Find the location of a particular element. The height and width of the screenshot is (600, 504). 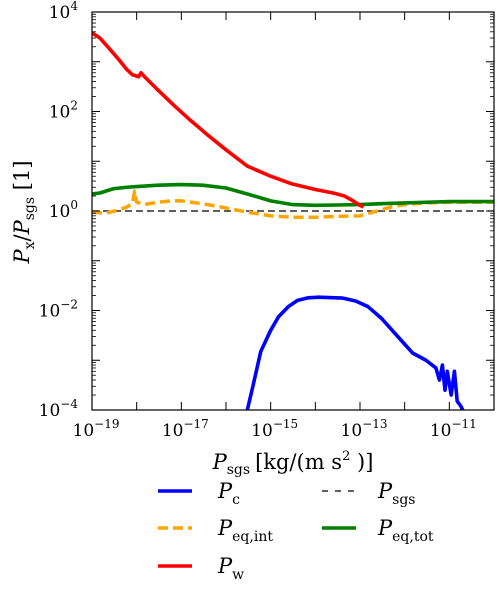

series-line-p-eq-tot is located at coordinates (293, 195).